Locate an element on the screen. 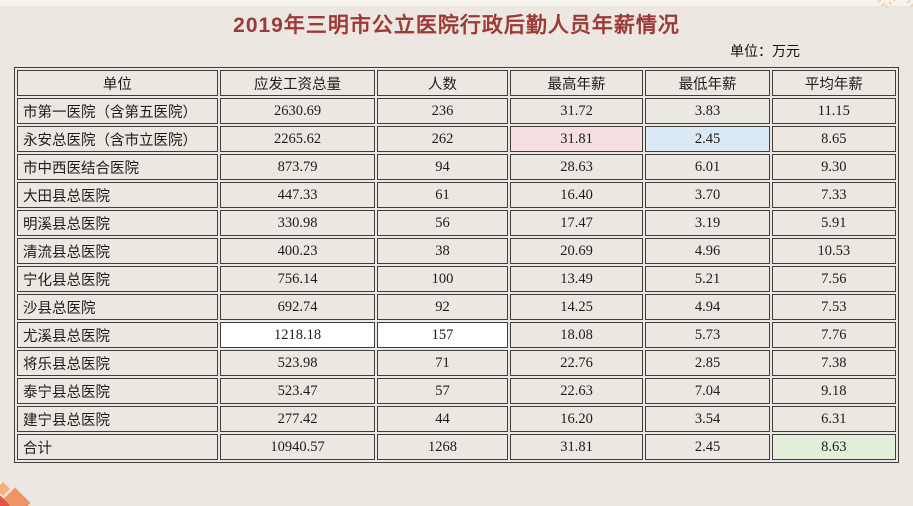 This screenshot has height=506, width=913. cell-min-salary: 3.19 is located at coordinates (707, 223).